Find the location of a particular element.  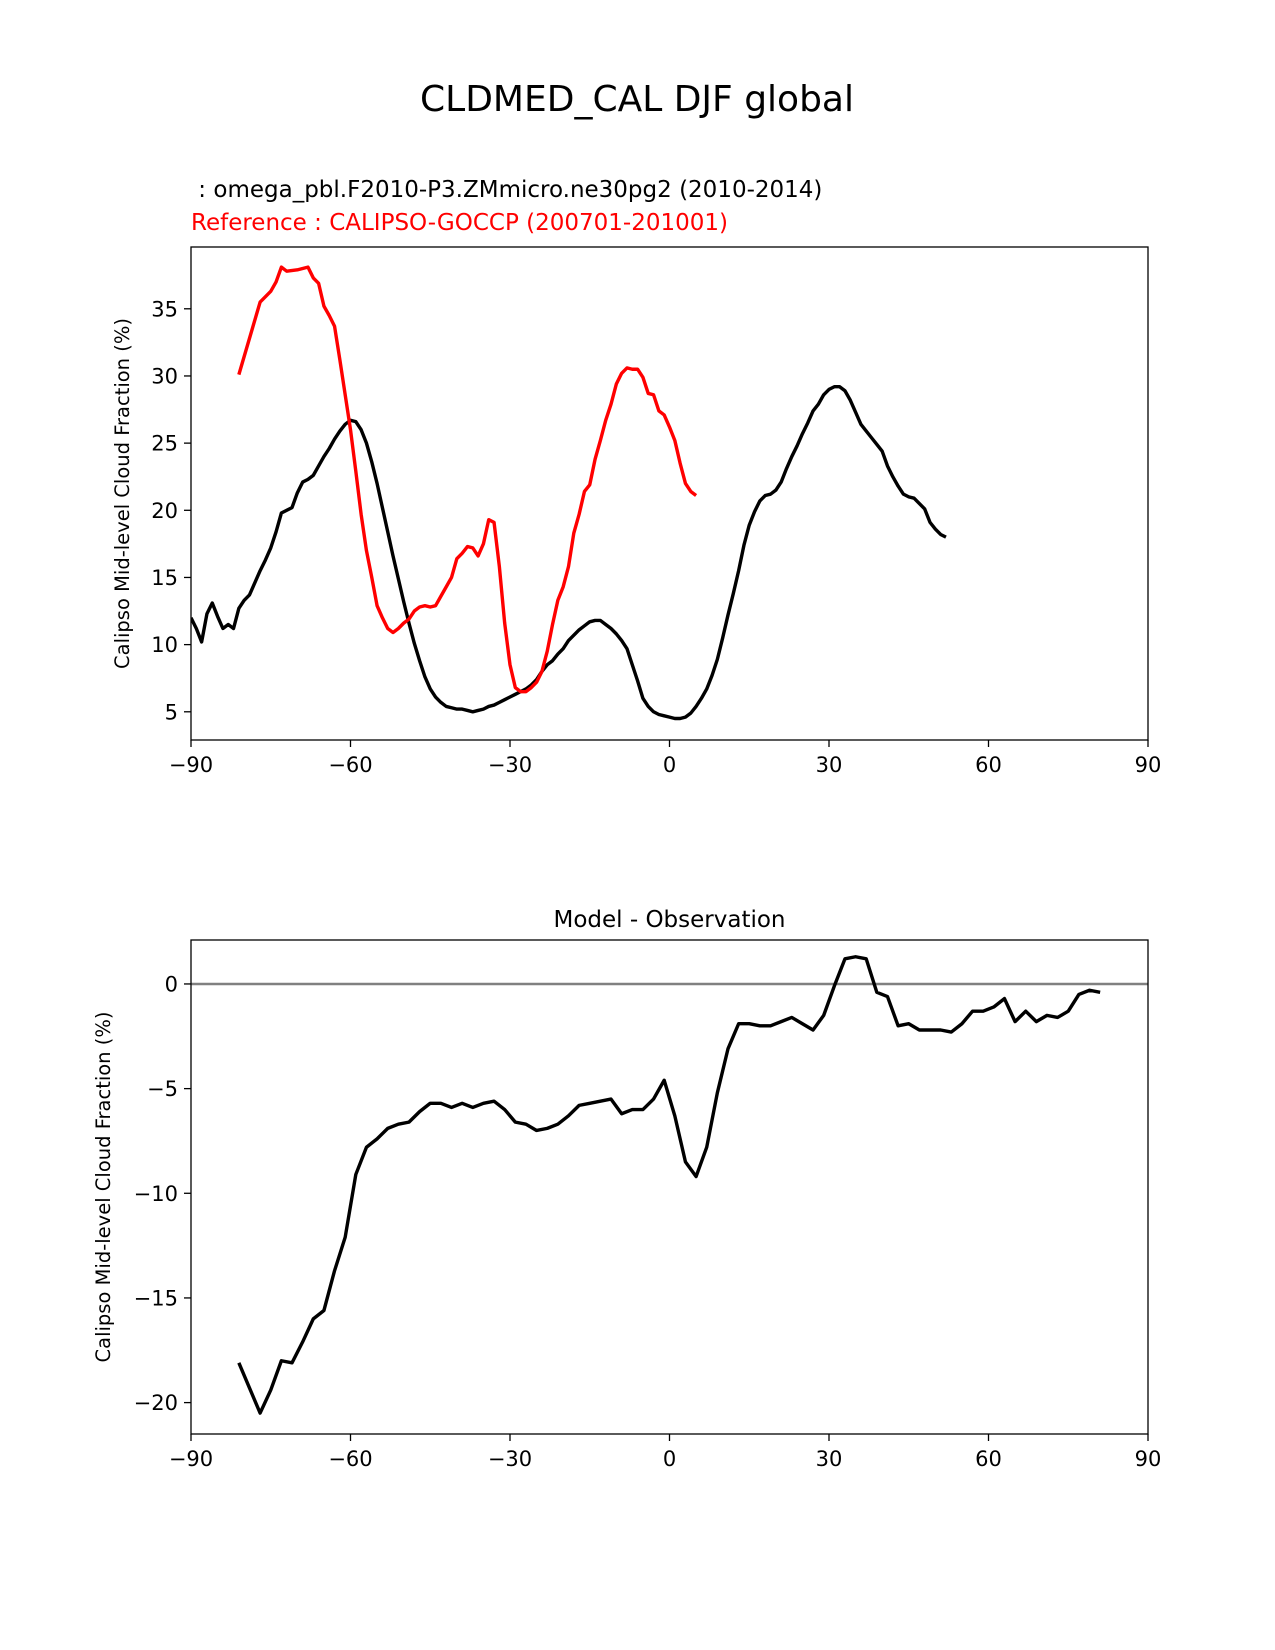

y-tick-label: 0 is located at coordinates (171, 984).